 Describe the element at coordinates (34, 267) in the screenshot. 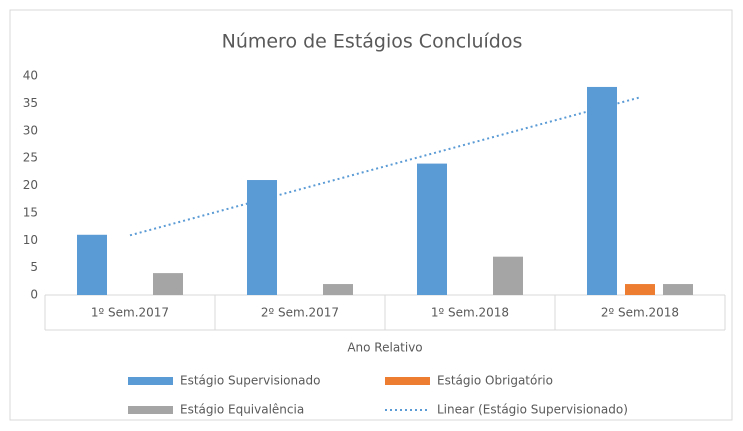

I see `y-tick-label: 5` at that location.